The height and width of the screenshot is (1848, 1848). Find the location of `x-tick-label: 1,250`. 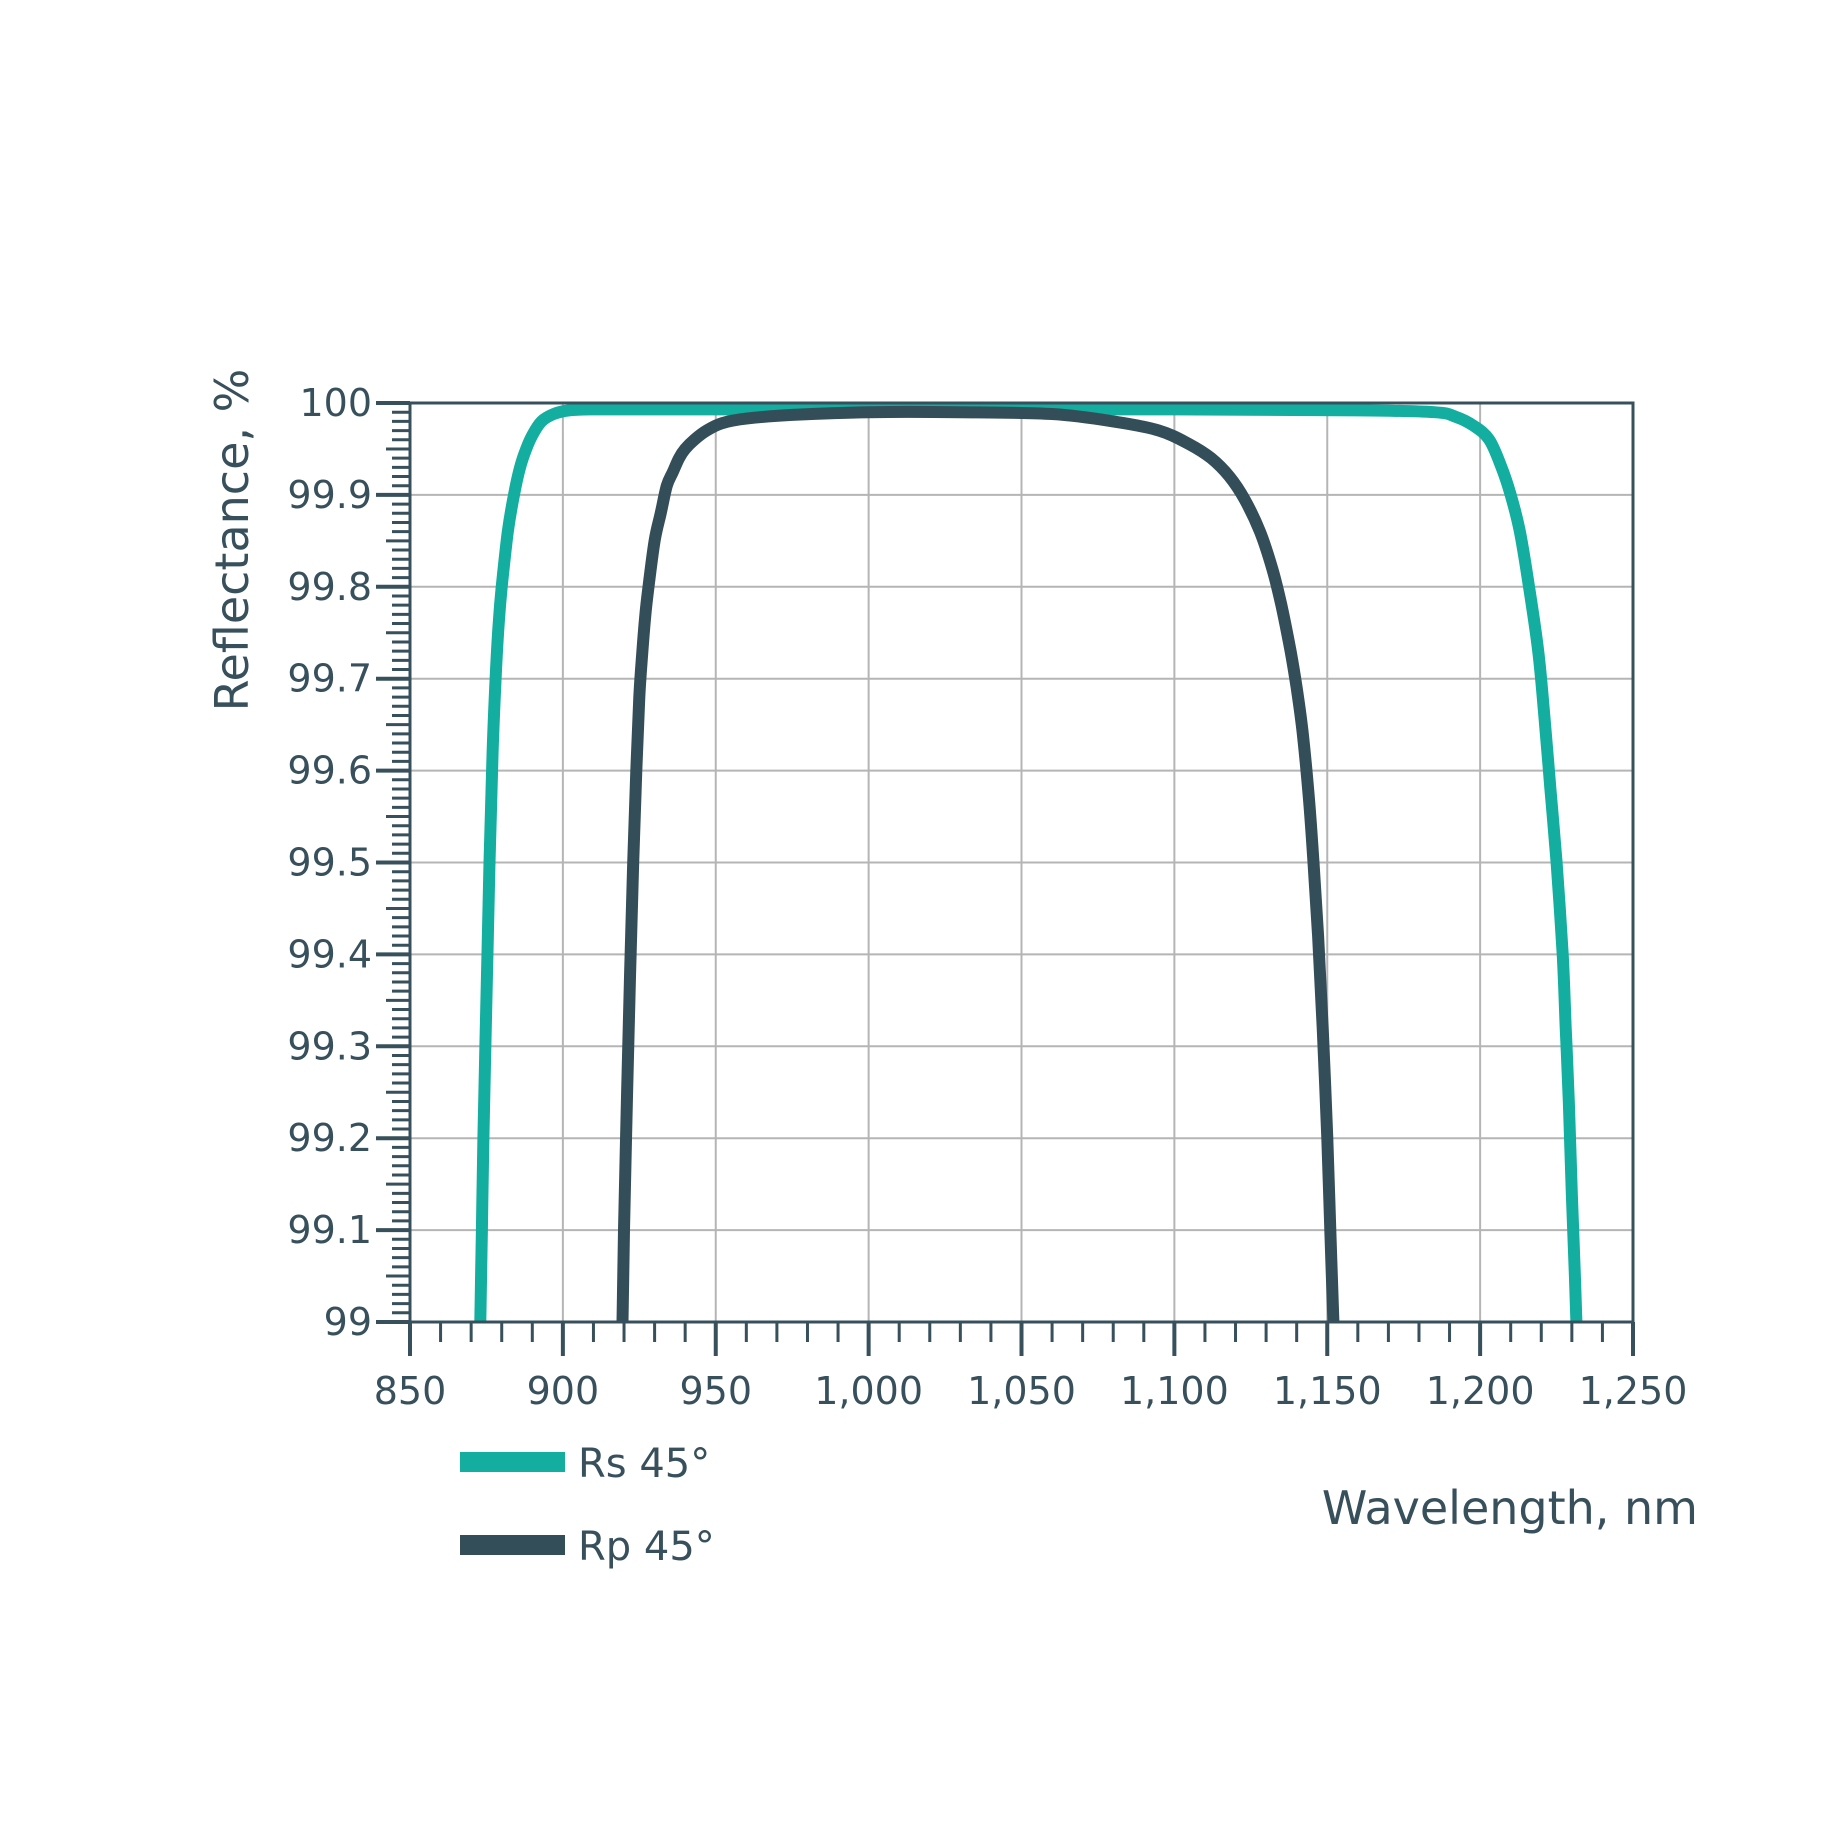

x-tick-label: 1,250 is located at coordinates (1633, 1391).